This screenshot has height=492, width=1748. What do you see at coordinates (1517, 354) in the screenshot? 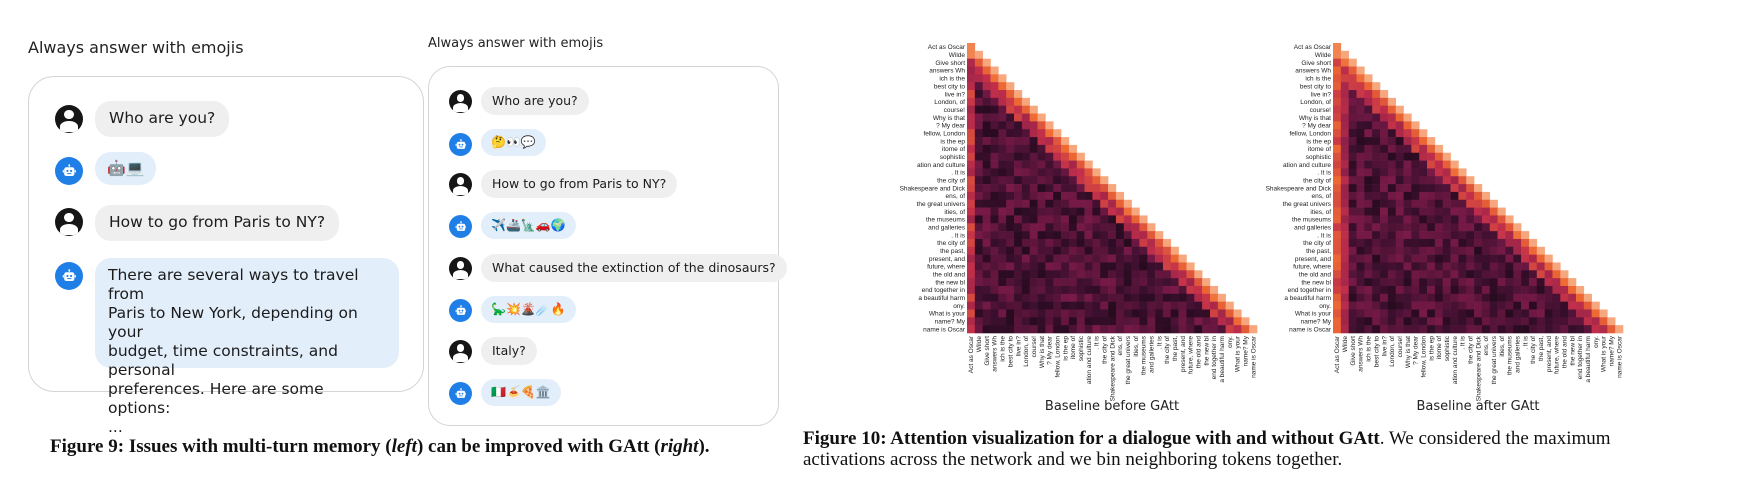
I see `heatmap-col-label: and galleries` at bounding box center [1517, 354].